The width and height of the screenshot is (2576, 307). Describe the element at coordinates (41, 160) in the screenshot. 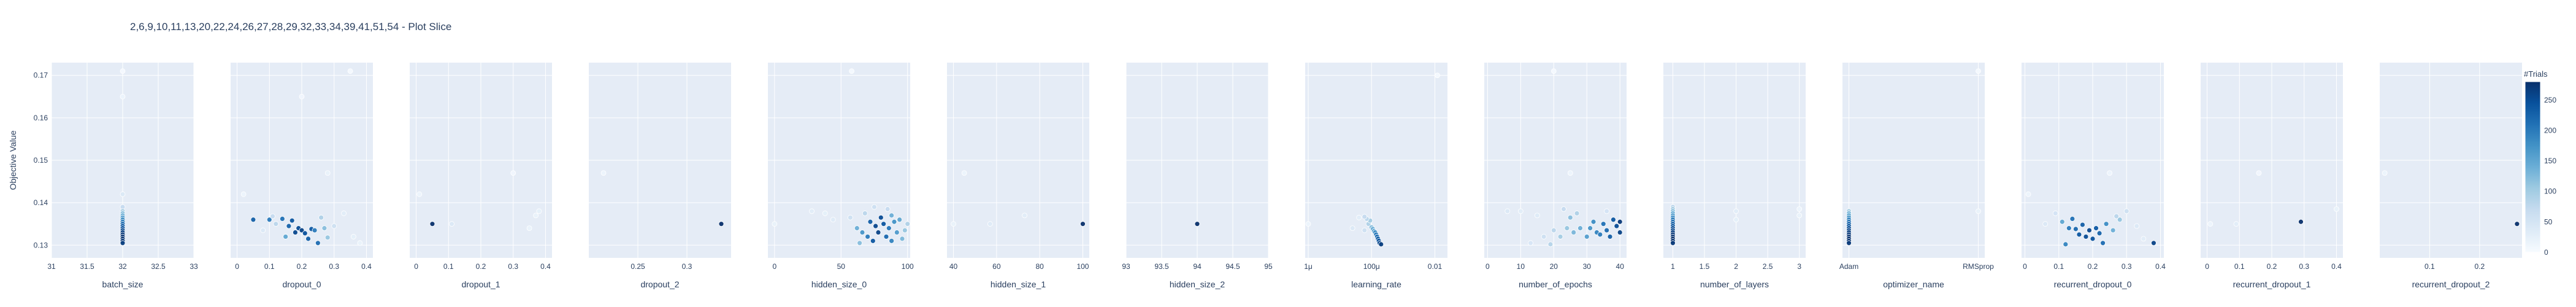

I see `y-tick-label: 0.15` at that location.